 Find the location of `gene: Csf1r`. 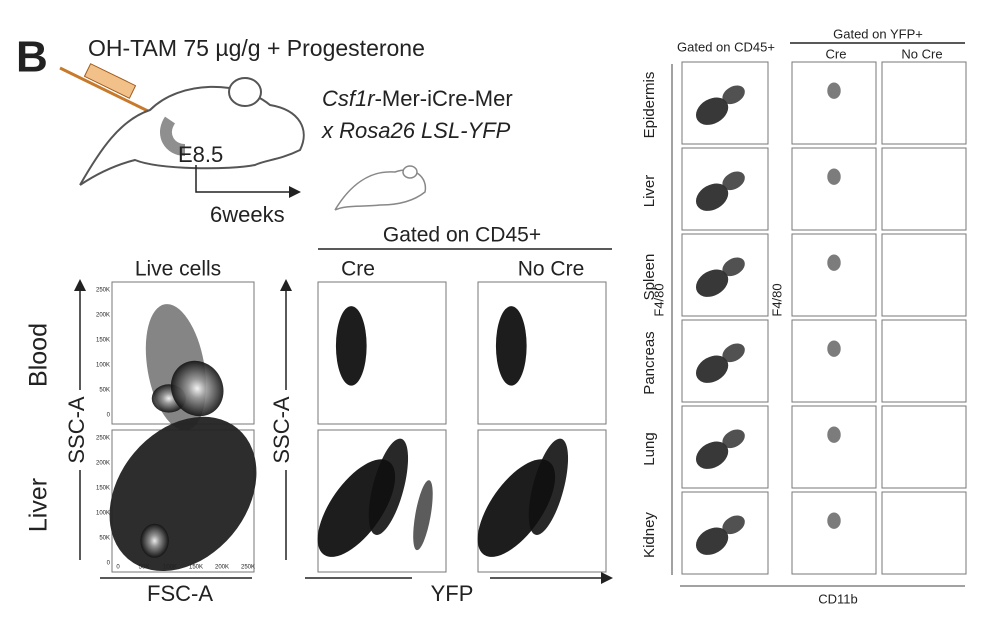

gene: Csf1r is located at coordinates (349, 98).